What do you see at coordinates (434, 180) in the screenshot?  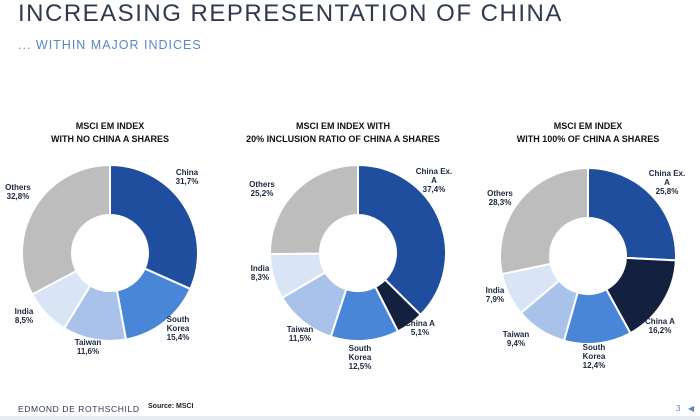 I see `slice-label-china-ex-a: China Ex. A 37,4%` at bounding box center [434, 180].